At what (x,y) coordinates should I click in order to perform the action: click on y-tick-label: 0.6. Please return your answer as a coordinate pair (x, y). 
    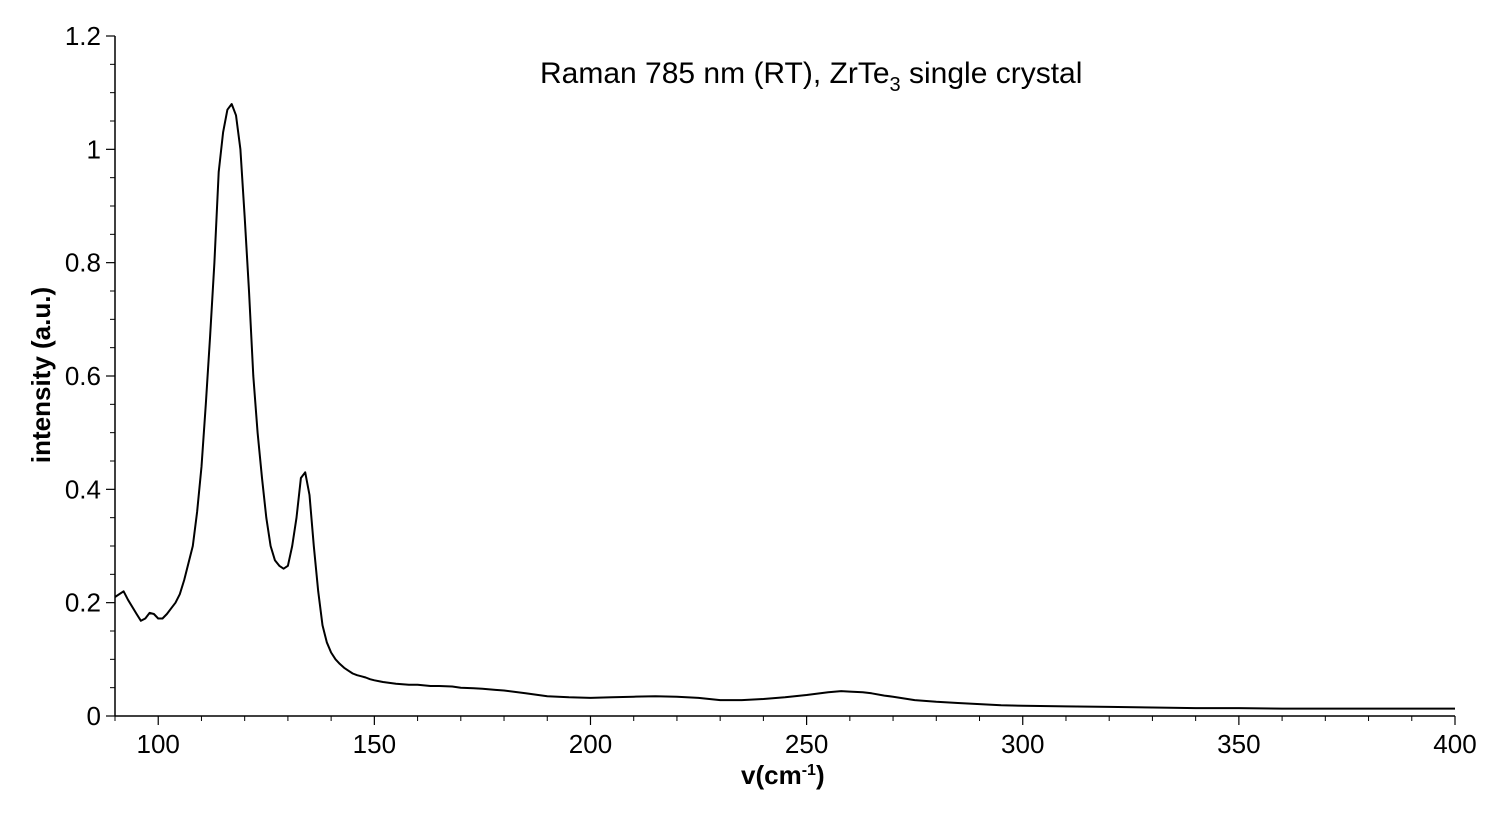
    Looking at the image, I should click on (83, 376).